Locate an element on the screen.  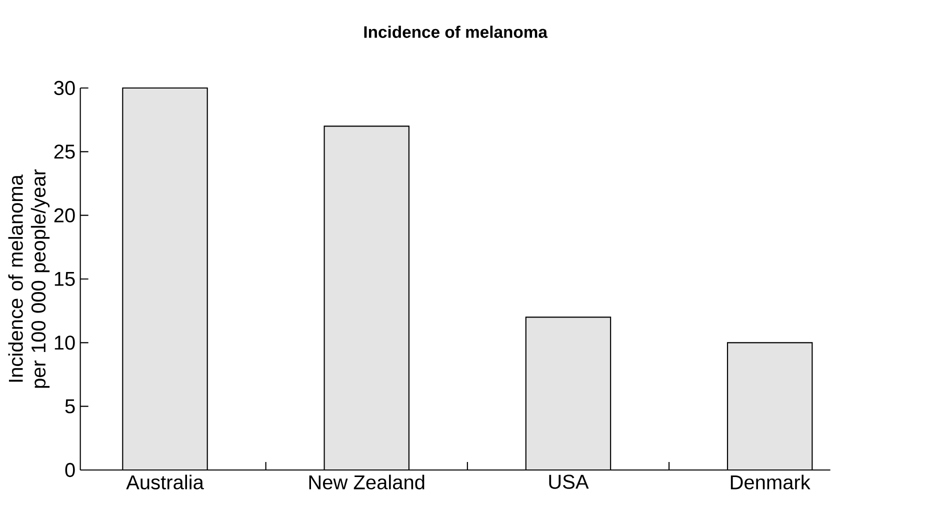
y-tick-label: 20 is located at coordinates (64, 215).